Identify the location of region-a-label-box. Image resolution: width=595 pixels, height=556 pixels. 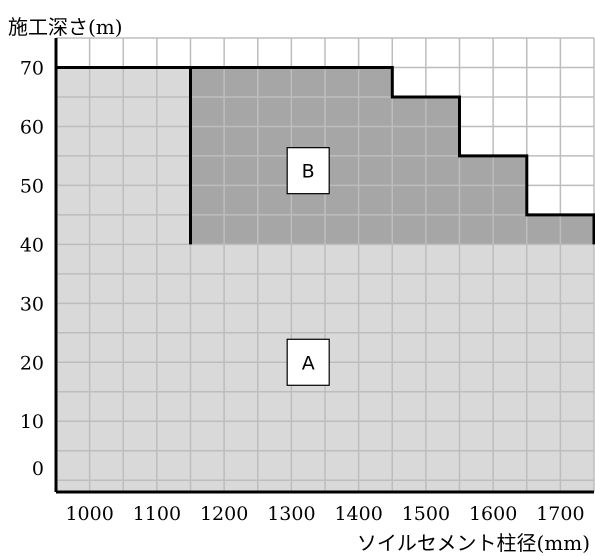
(308, 362).